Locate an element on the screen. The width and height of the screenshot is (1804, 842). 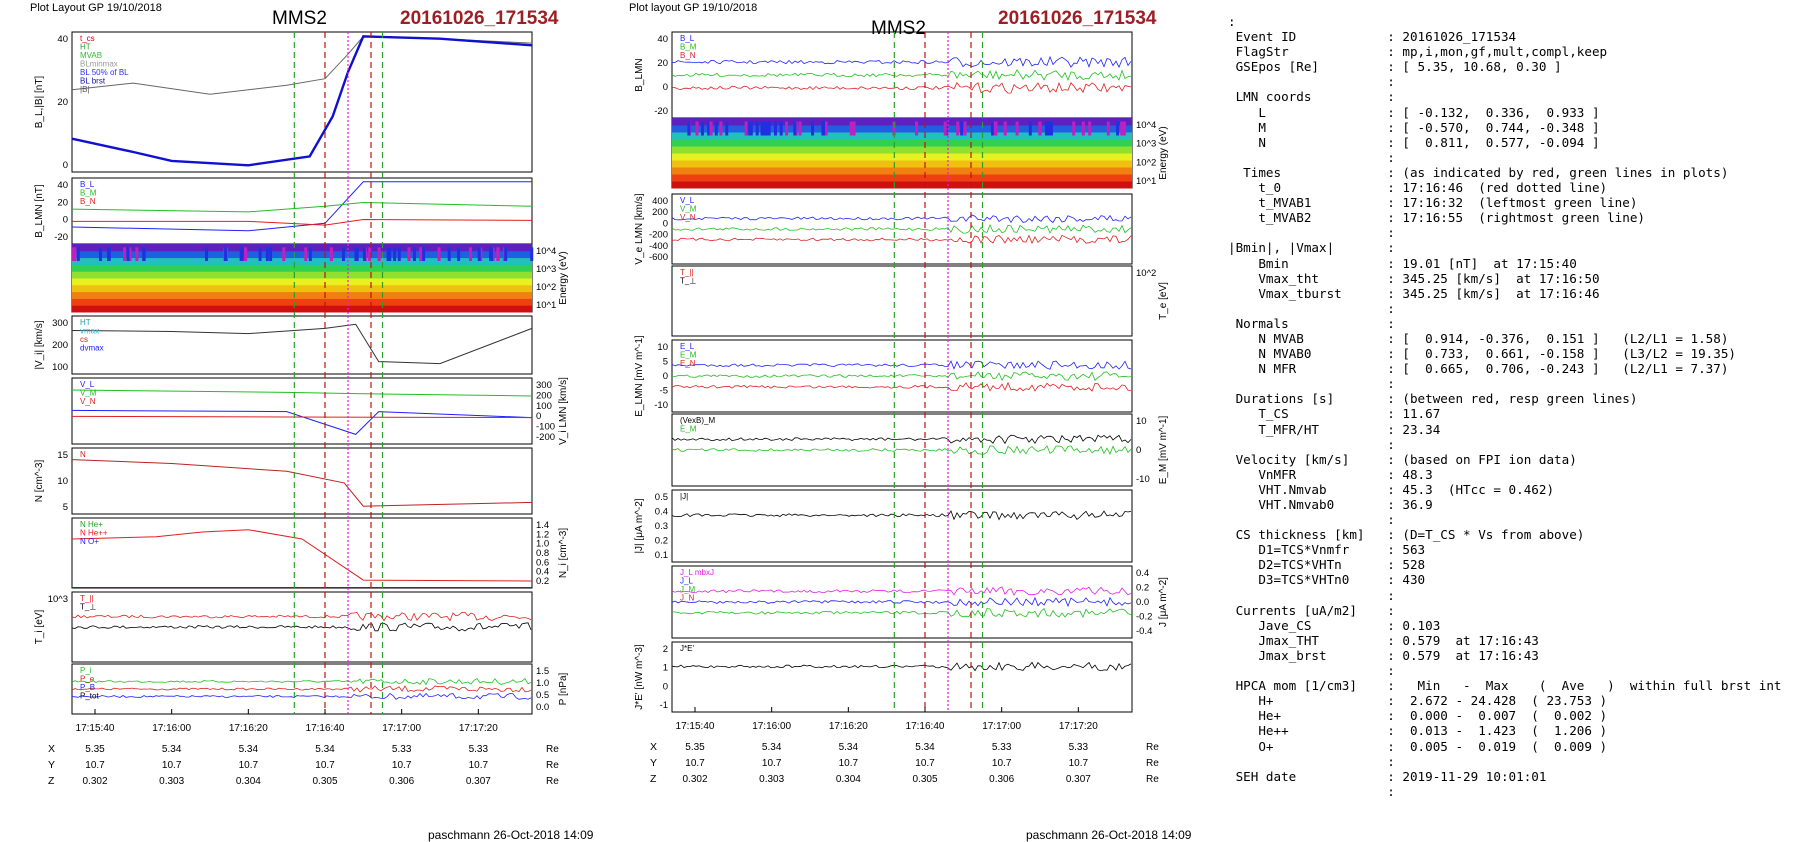
legend-entry: V_L is located at coordinates (687, 200).